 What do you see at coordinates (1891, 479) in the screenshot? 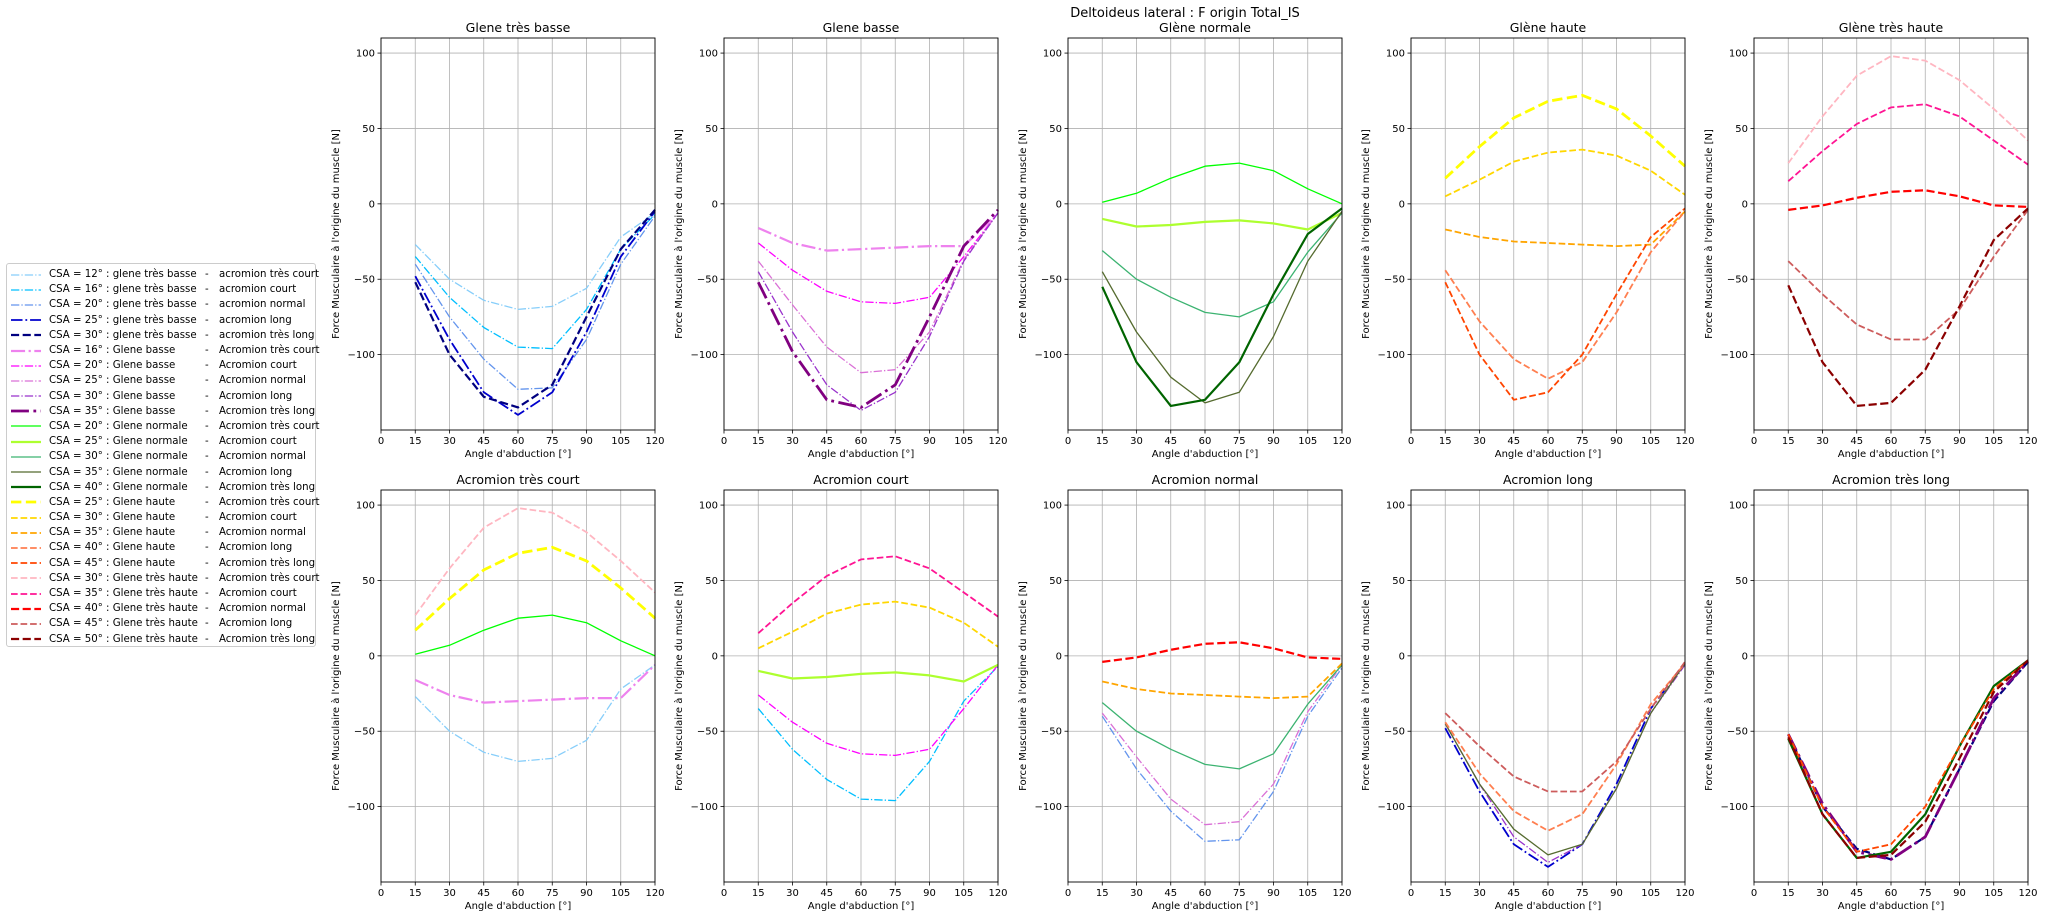
I see `subplot-title: Acromion très long` at bounding box center [1891, 479].